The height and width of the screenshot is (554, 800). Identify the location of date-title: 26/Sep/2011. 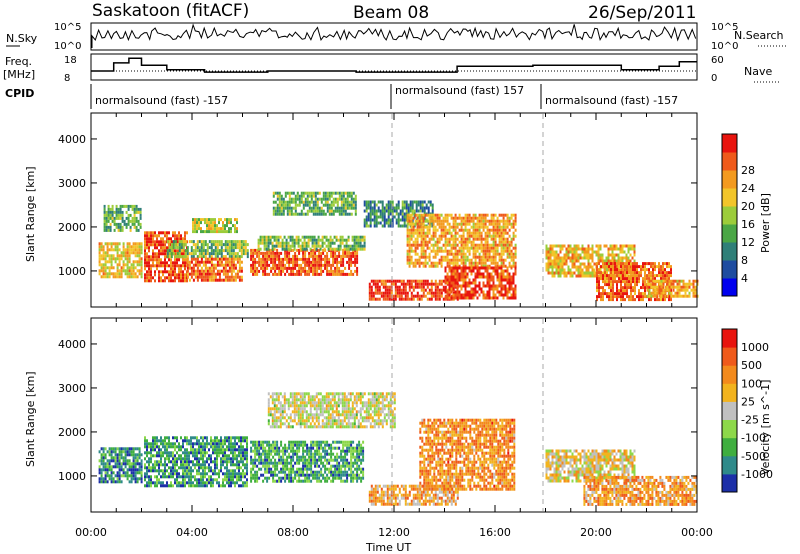
(642, 13).